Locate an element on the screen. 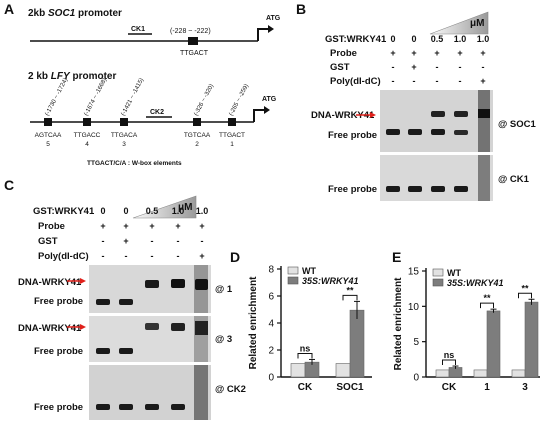  lfy-ck2-label: CK2 is located at coordinates (157, 112).